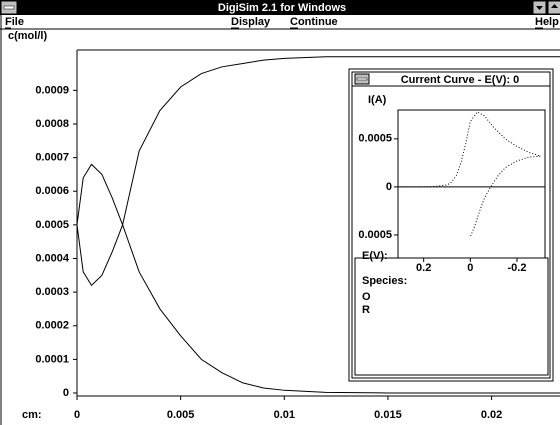 The height and width of the screenshot is (425, 560). What do you see at coordinates (52, 191) in the screenshot?
I see `y-tick-label: 0.0006` at bounding box center [52, 191].